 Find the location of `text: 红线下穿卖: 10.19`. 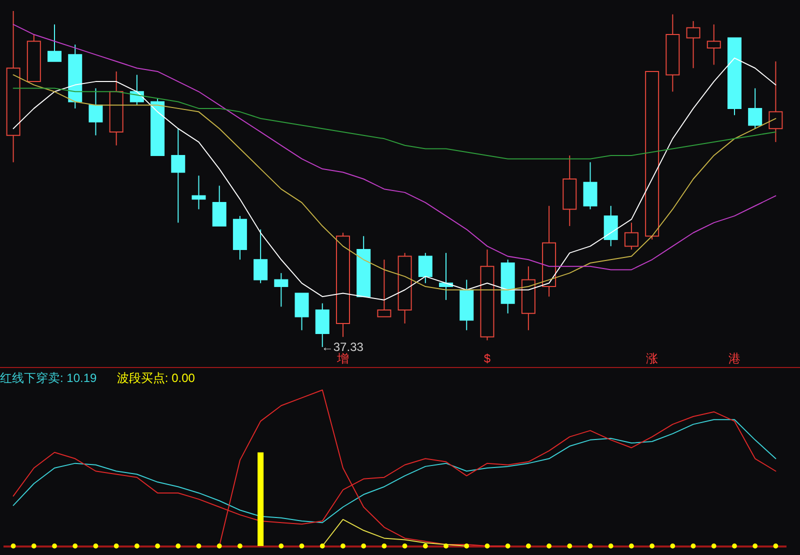

text: 红线下穿卖: 10.19 is located at coordinates (49, 378).